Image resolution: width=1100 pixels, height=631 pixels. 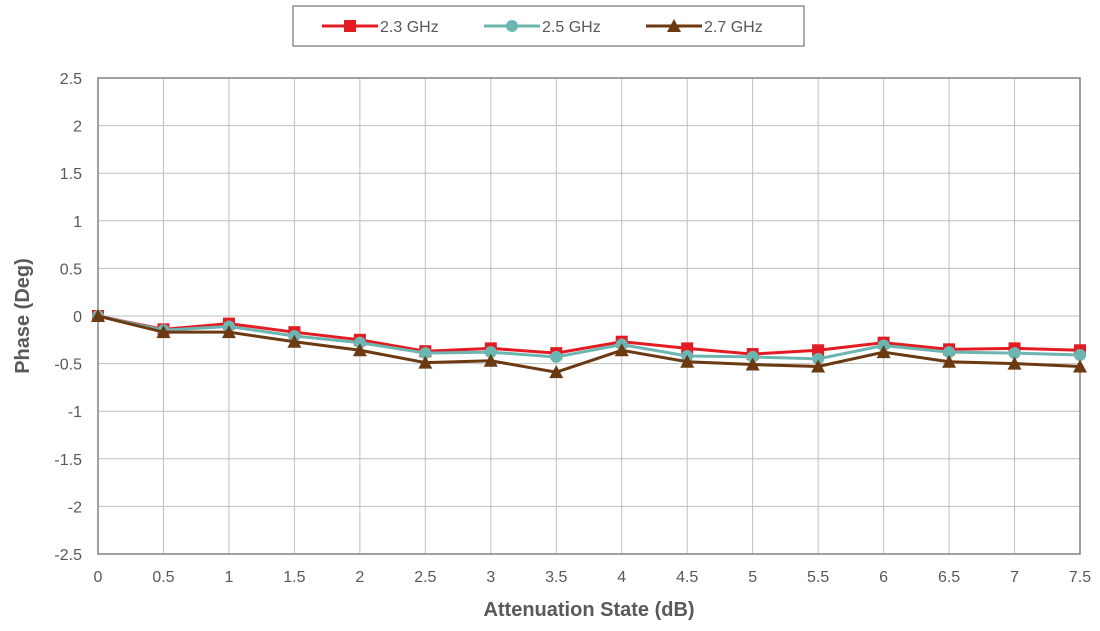 I want to click on x-tick-label: 7.5, so click(x=1080, y=577).